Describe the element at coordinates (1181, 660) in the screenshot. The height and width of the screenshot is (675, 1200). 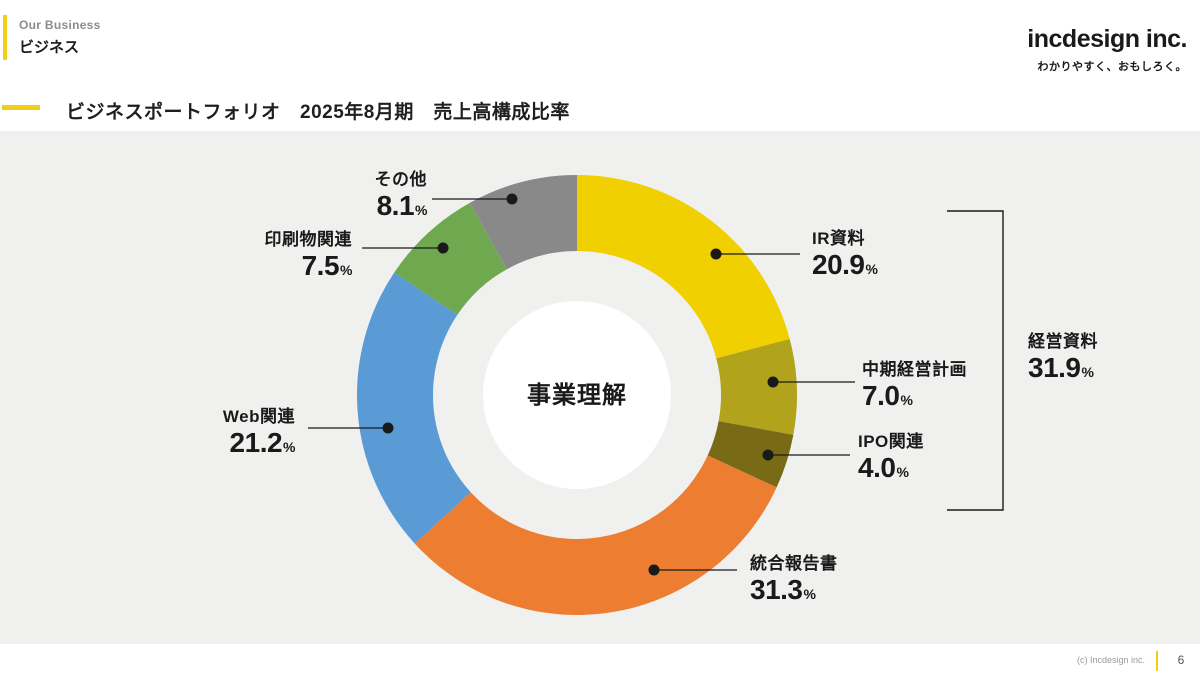
I see `page-number: 6` at that location.